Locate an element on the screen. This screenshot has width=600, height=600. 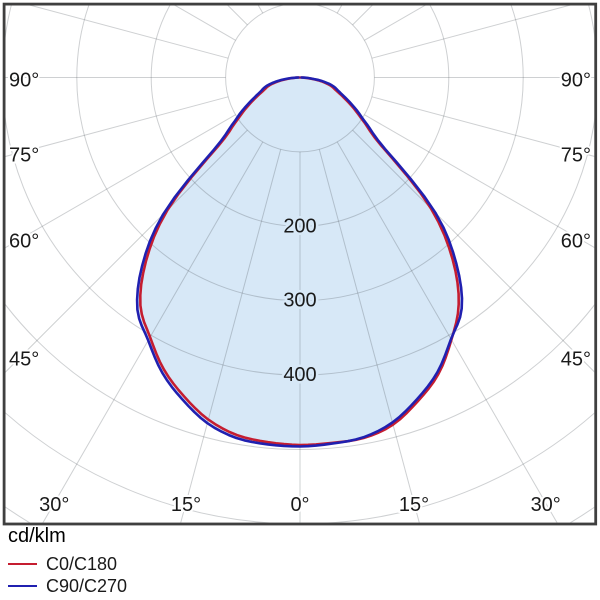
angle-label-right-45: 45° is located at coordinates (576, 360).